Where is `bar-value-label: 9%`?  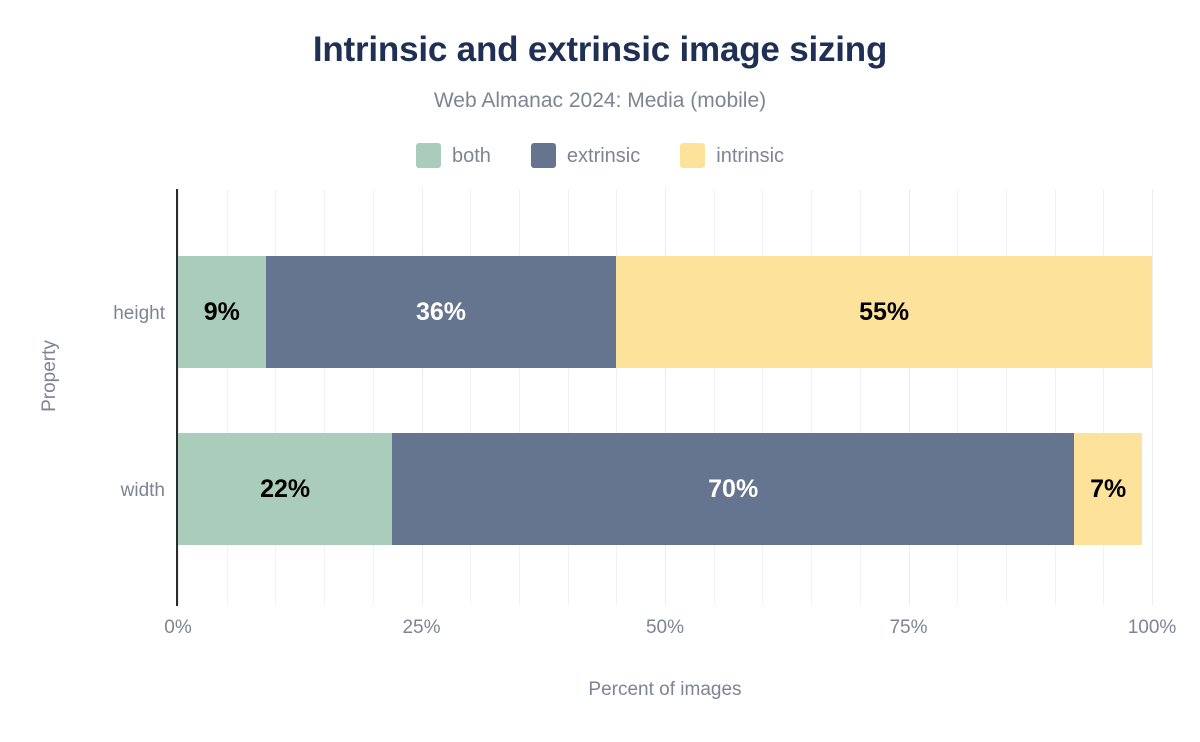 bar-value-label: 9% is located at coordinates (221, 311).